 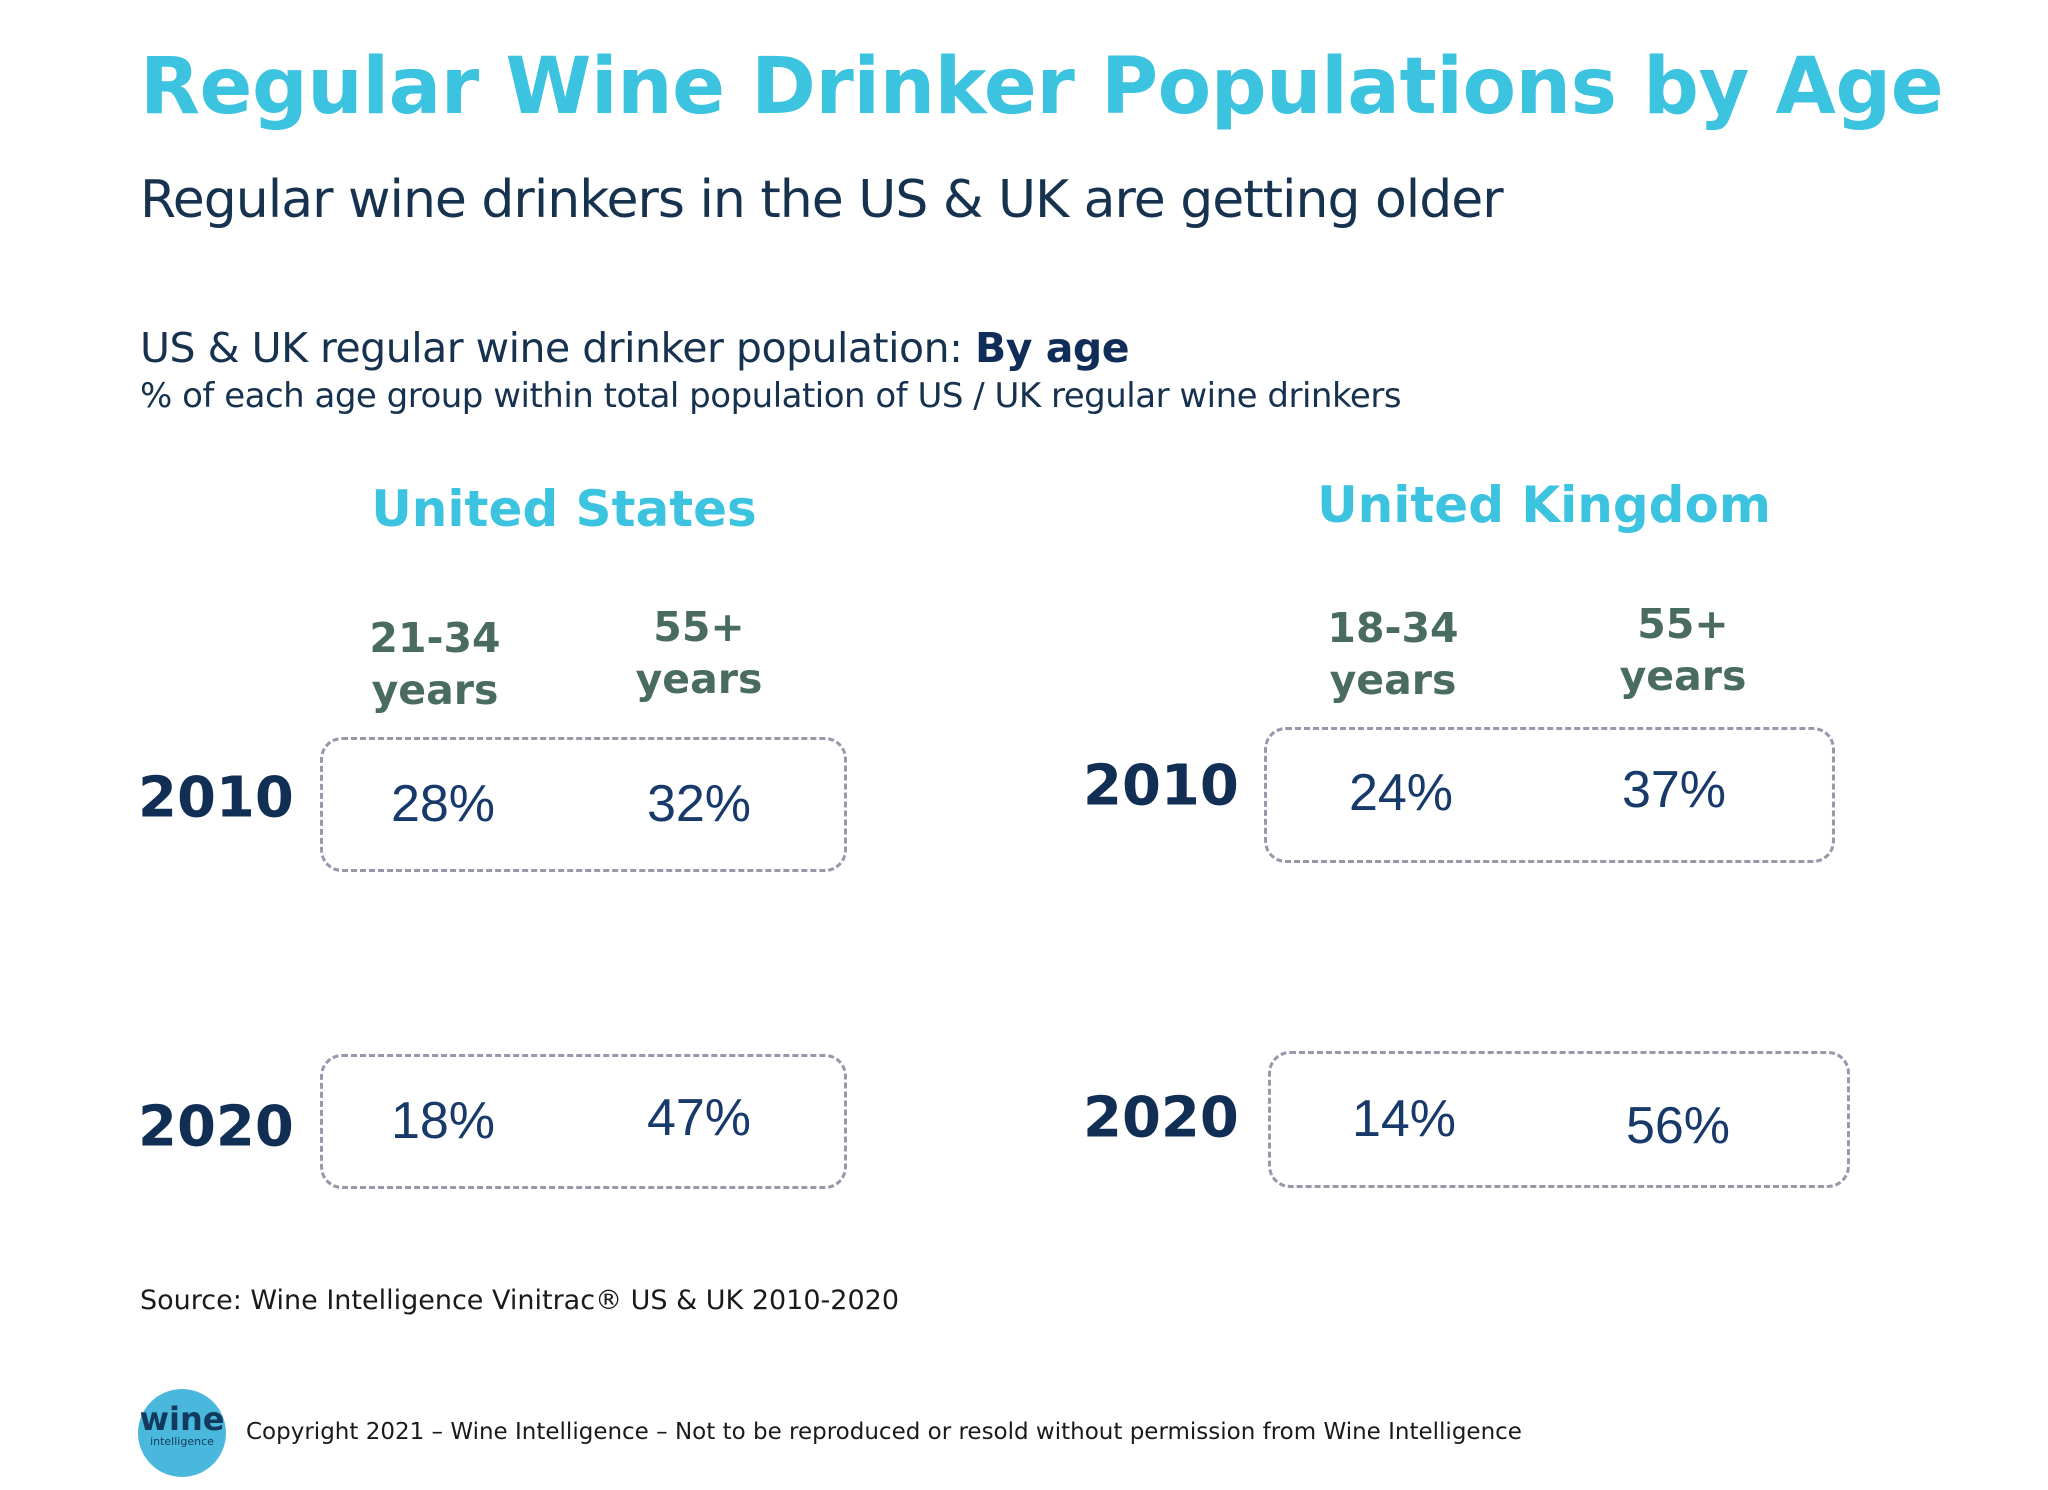 What do you see at coordinates (182, 1419) in the screenshot?
I see `logo-text: wine` at bounding box center [182, 1419].